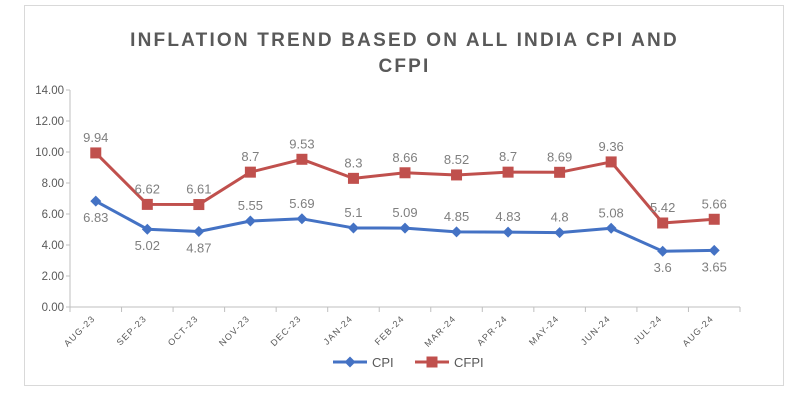  Describe the element at coordinates (390, 330) in the screenshot. I see `x-tick-label: FEB-24` at that location.